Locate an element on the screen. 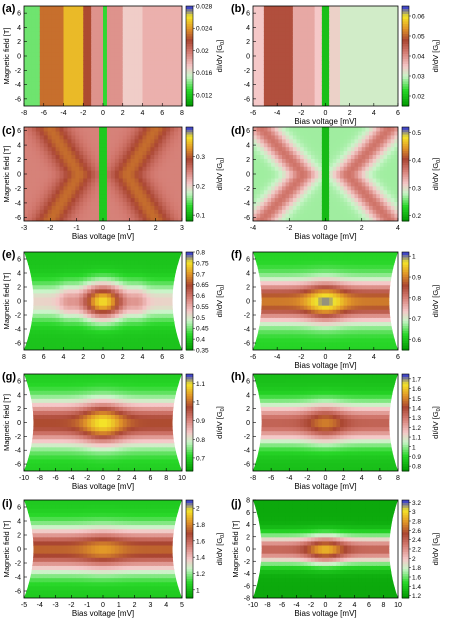 The width and height of the screenshot is (458, 622). y-tick-label: -2 is located at coordinates (18, 71).